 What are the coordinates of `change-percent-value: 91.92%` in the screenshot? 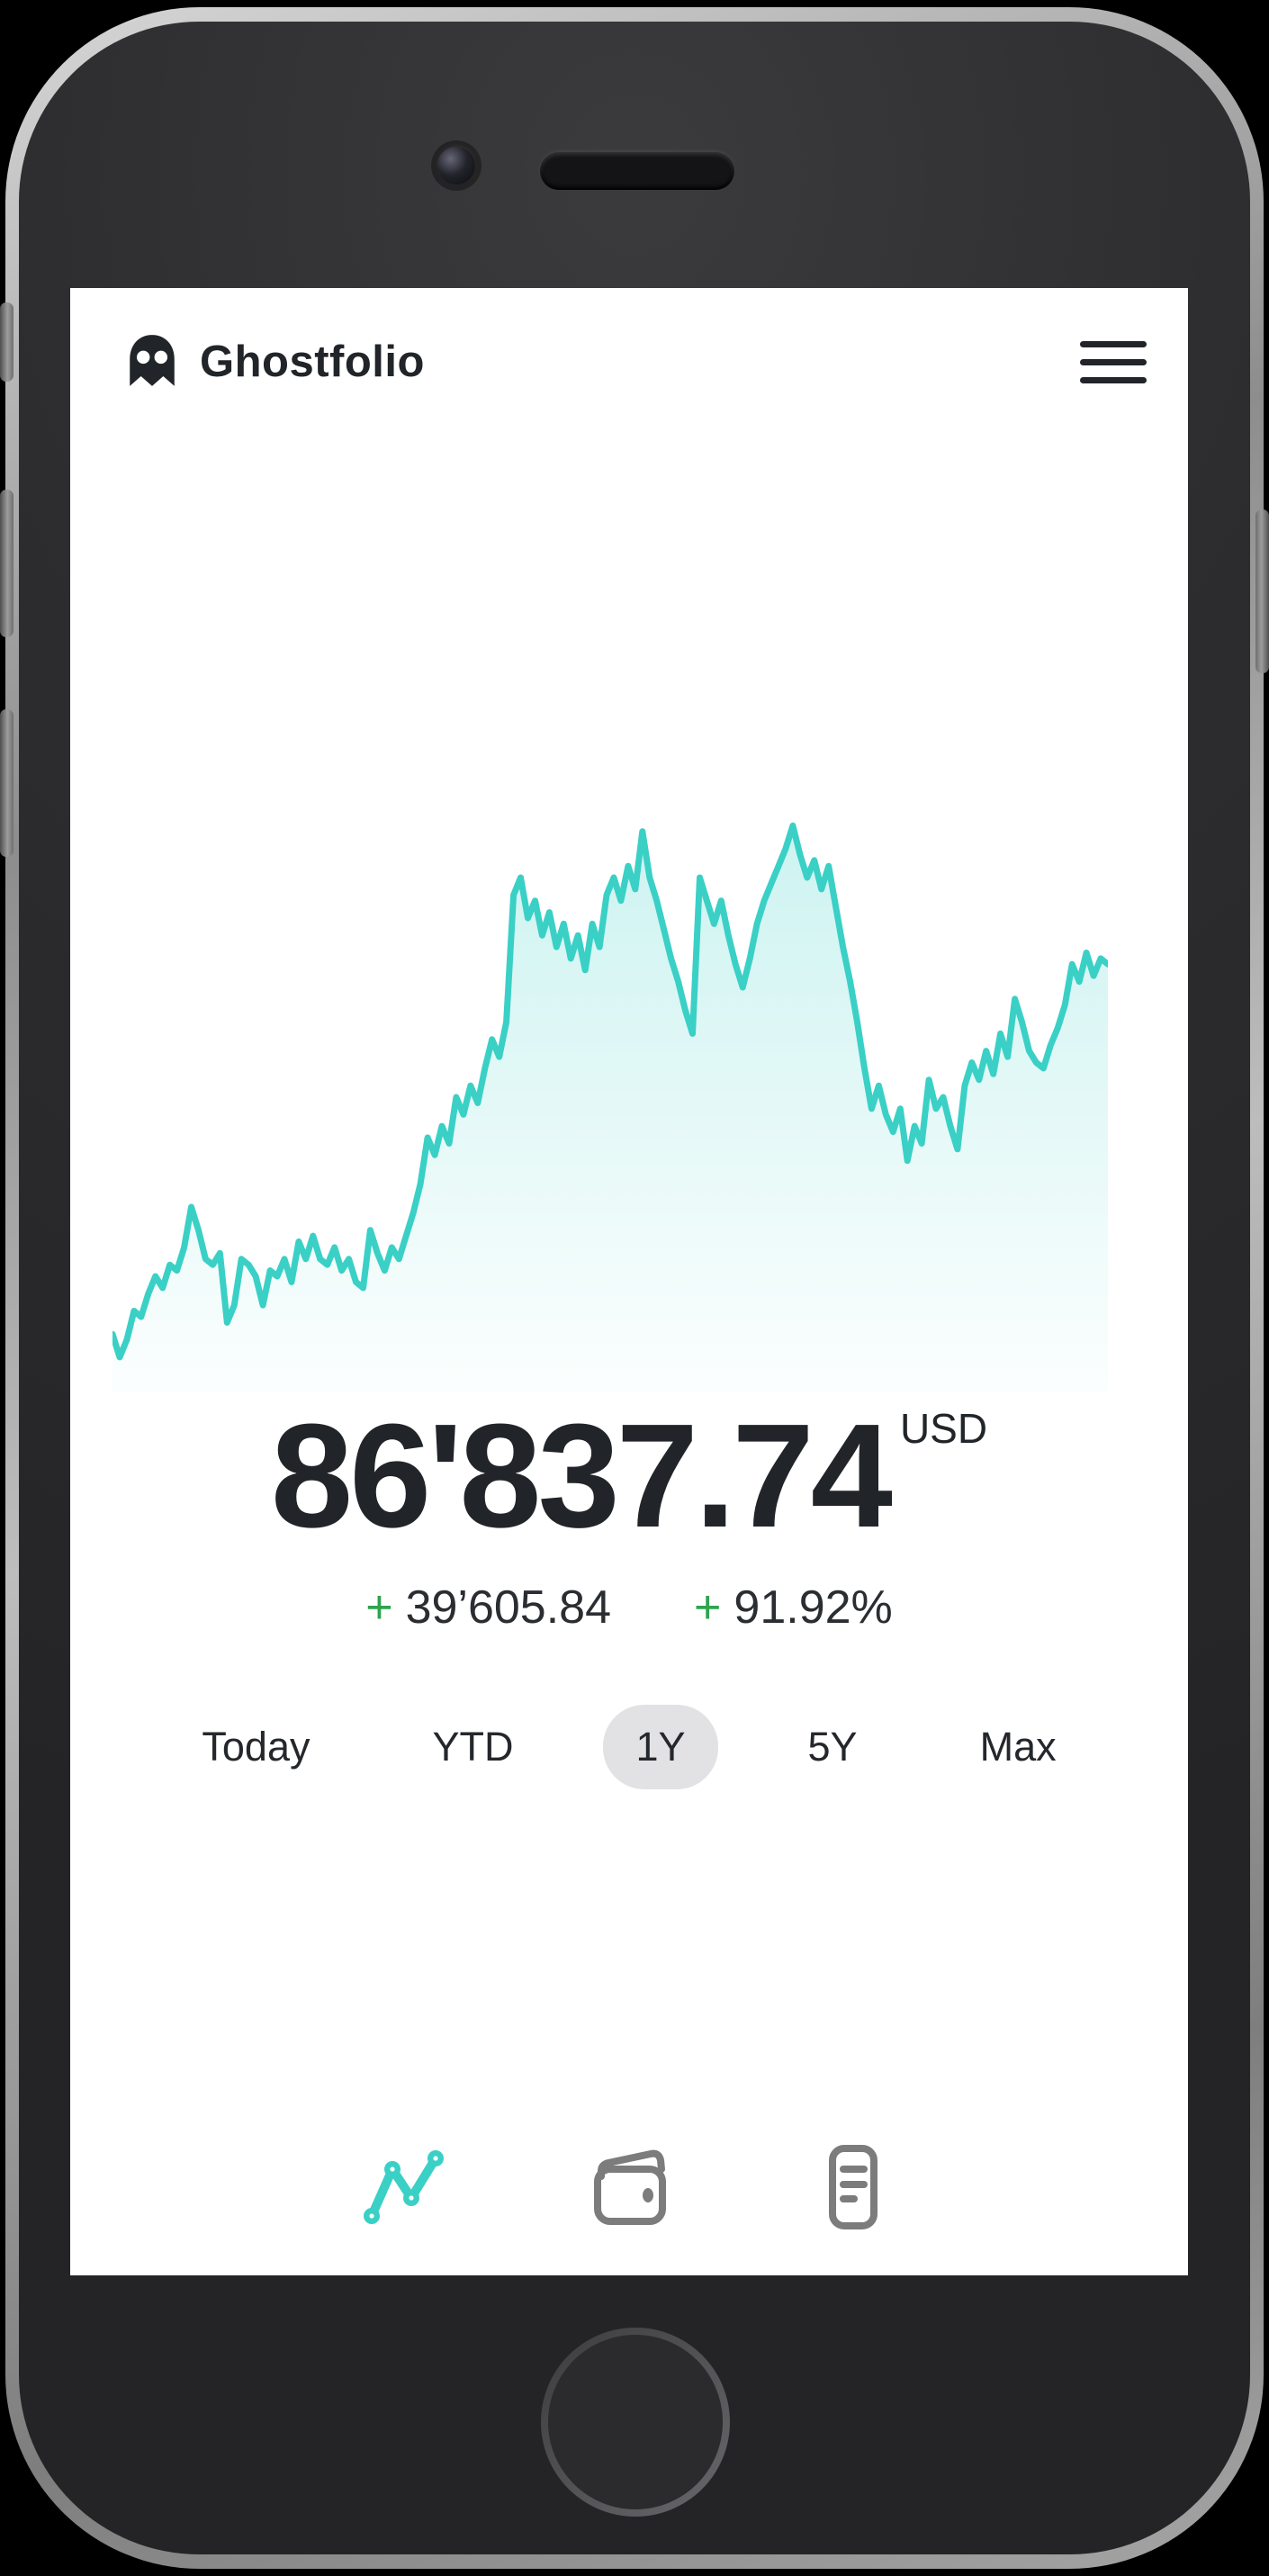 It's located at (813, 1607).